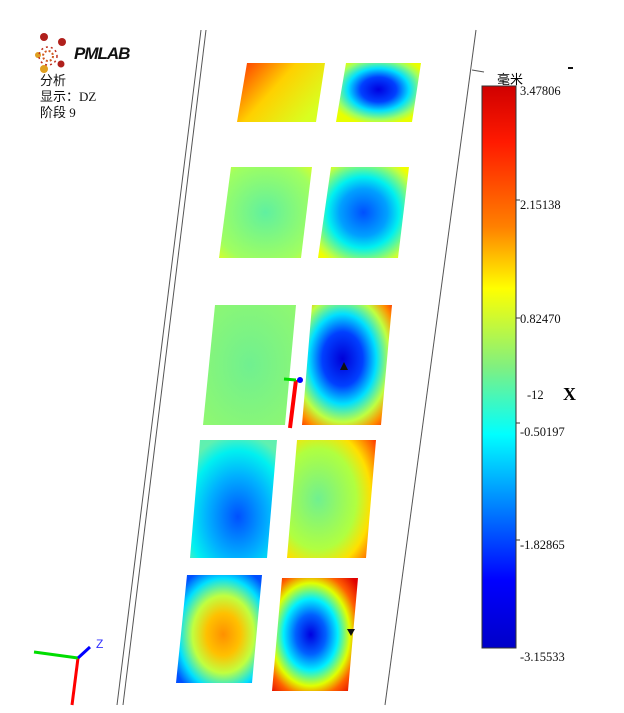 This screenshot has width=624, height=713. I want to click on local-axis-triad, so click(293, 403).